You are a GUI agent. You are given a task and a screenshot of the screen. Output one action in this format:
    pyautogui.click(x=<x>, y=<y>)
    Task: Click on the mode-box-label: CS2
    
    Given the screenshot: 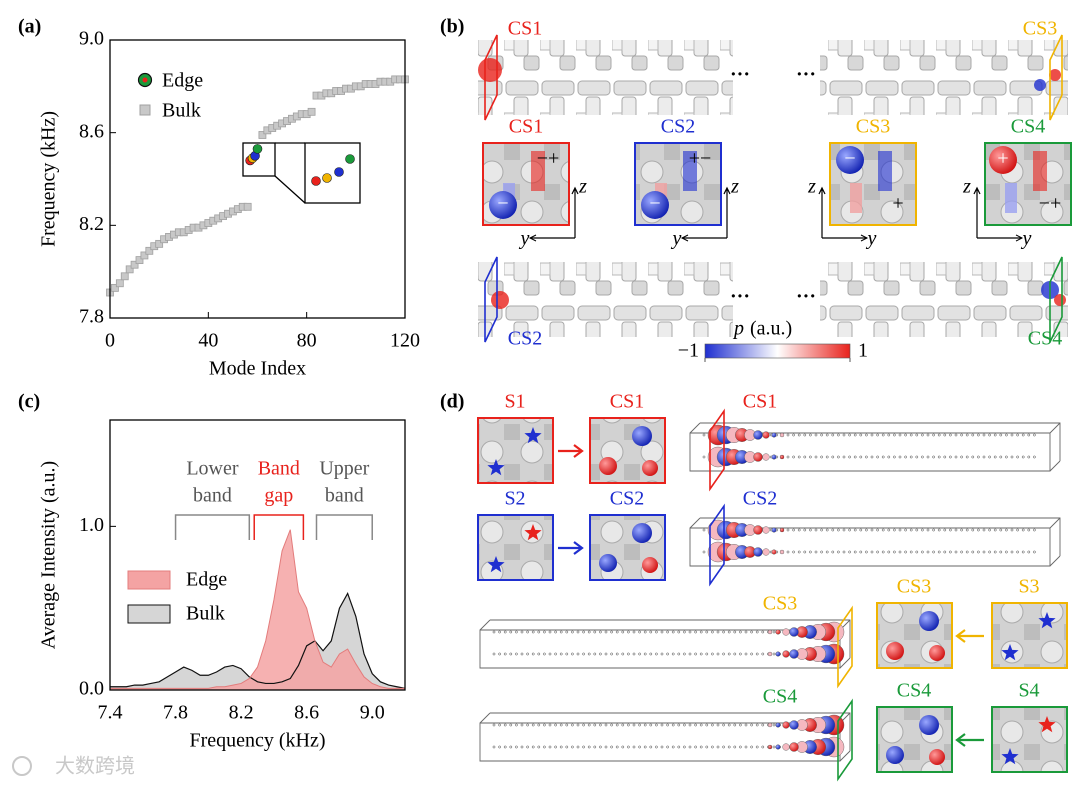 What is the action you would take?
    pyautogui.click(x=627, y=499)
    